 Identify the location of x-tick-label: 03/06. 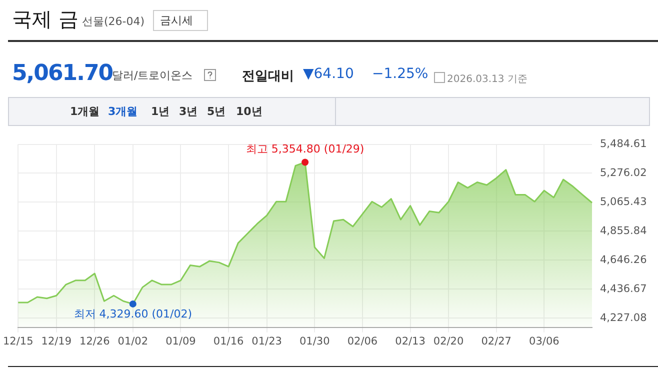
(544, 341).